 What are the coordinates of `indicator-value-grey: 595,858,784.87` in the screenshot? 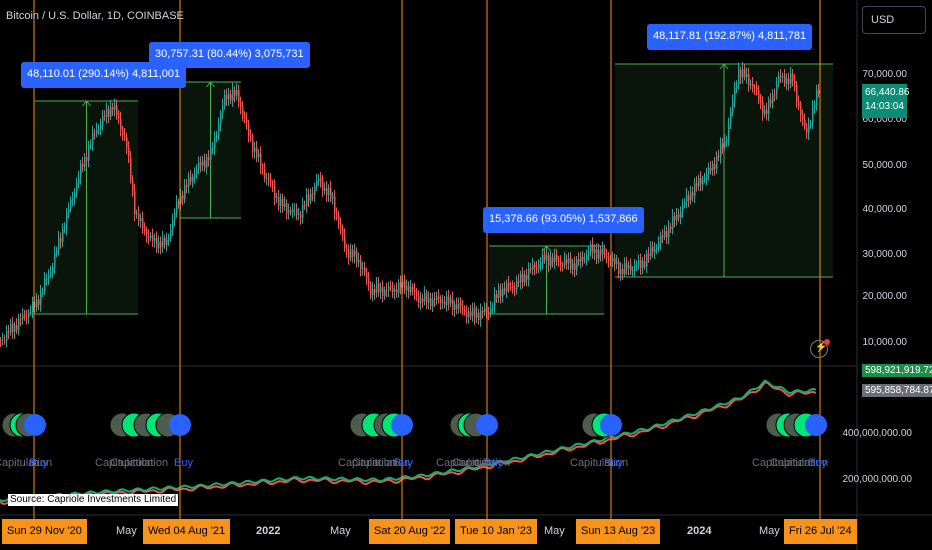 It's located at (897, 390).